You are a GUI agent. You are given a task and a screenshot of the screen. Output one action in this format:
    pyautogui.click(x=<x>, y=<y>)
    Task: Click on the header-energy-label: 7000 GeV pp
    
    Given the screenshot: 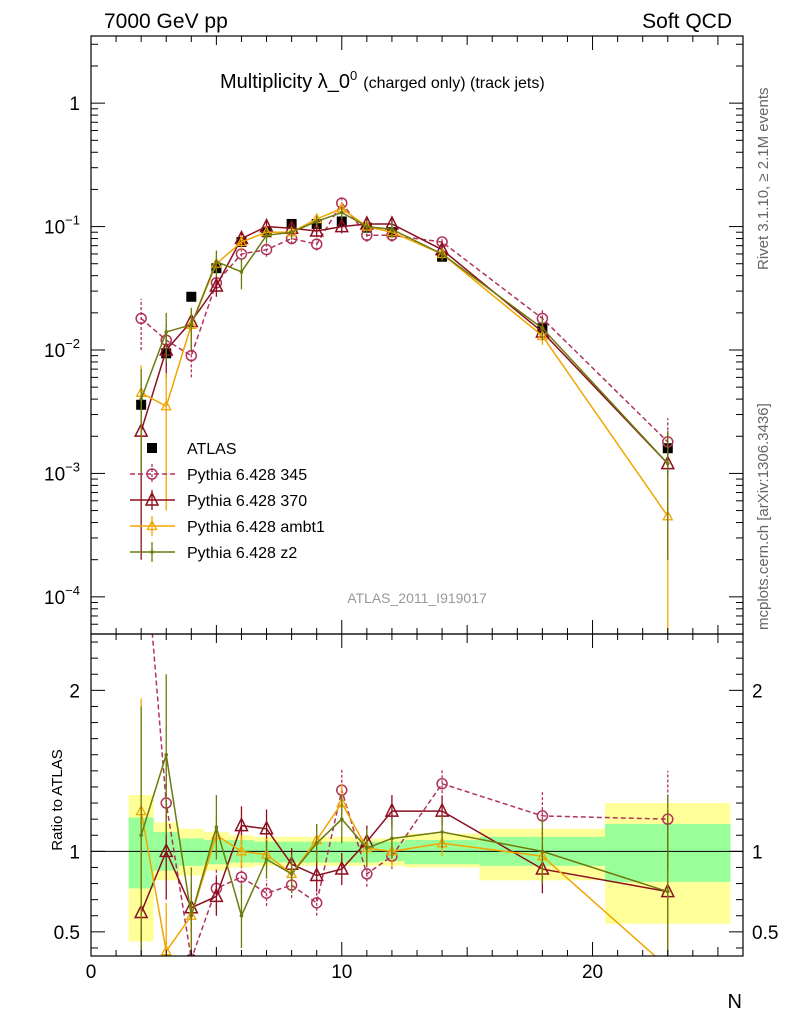 What is the action you would take?
    pyautogui.click(x=166, y=21)
    